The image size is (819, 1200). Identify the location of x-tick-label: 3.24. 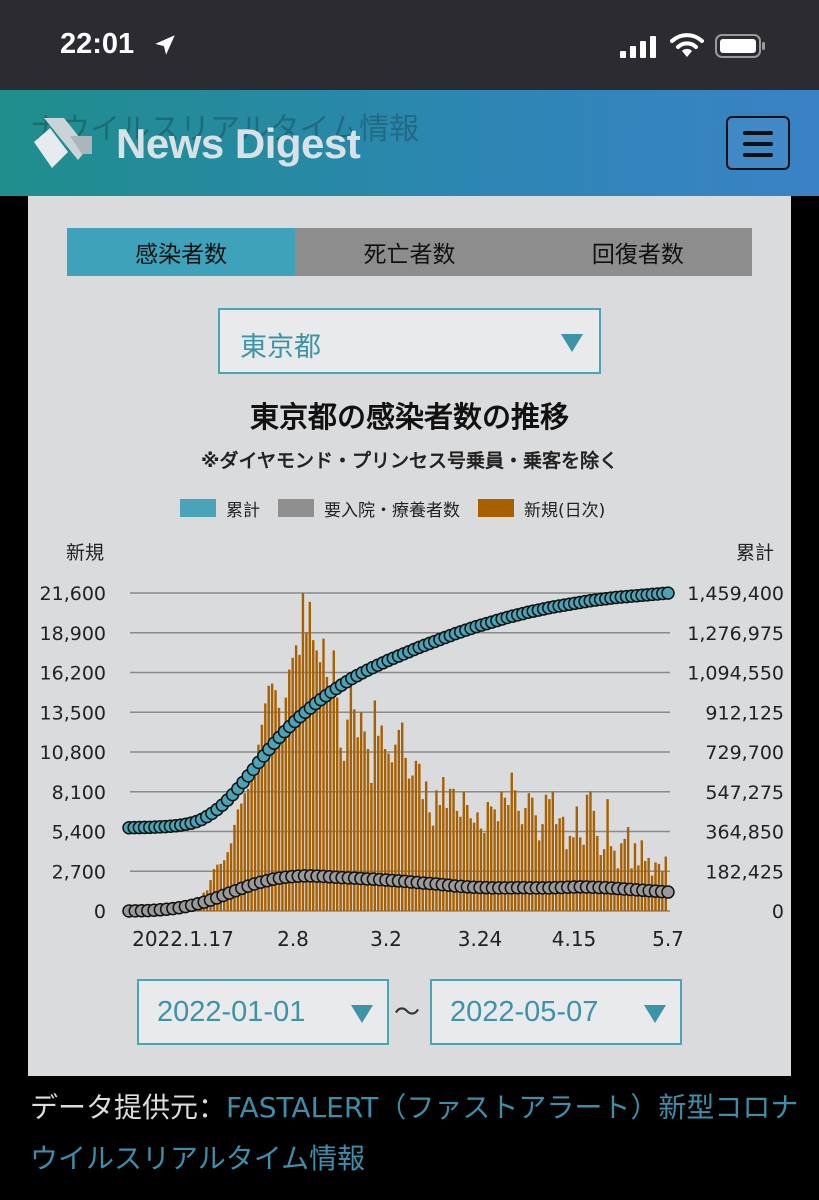
(480, 939).